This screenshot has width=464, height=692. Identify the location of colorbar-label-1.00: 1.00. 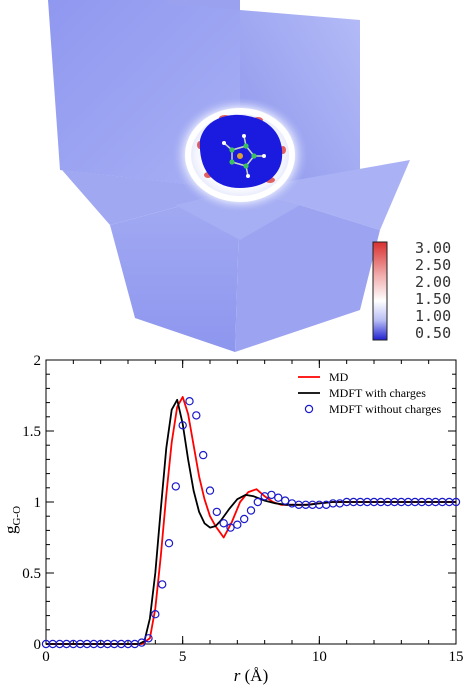
(433, 316).